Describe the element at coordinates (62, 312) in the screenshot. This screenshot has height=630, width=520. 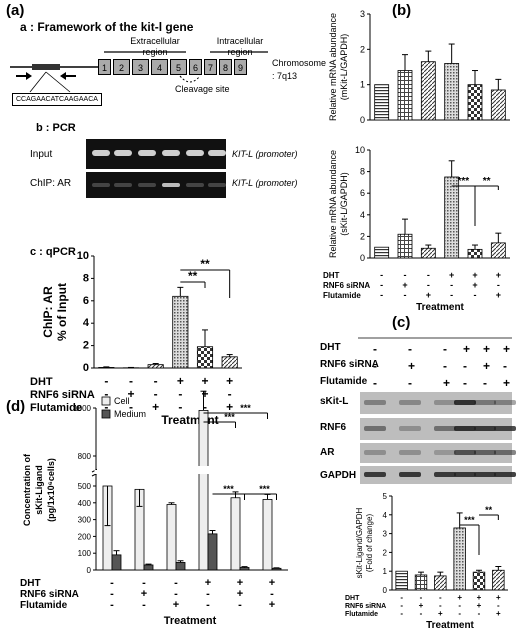
I see `y-axis-title: % of Input` at that location.